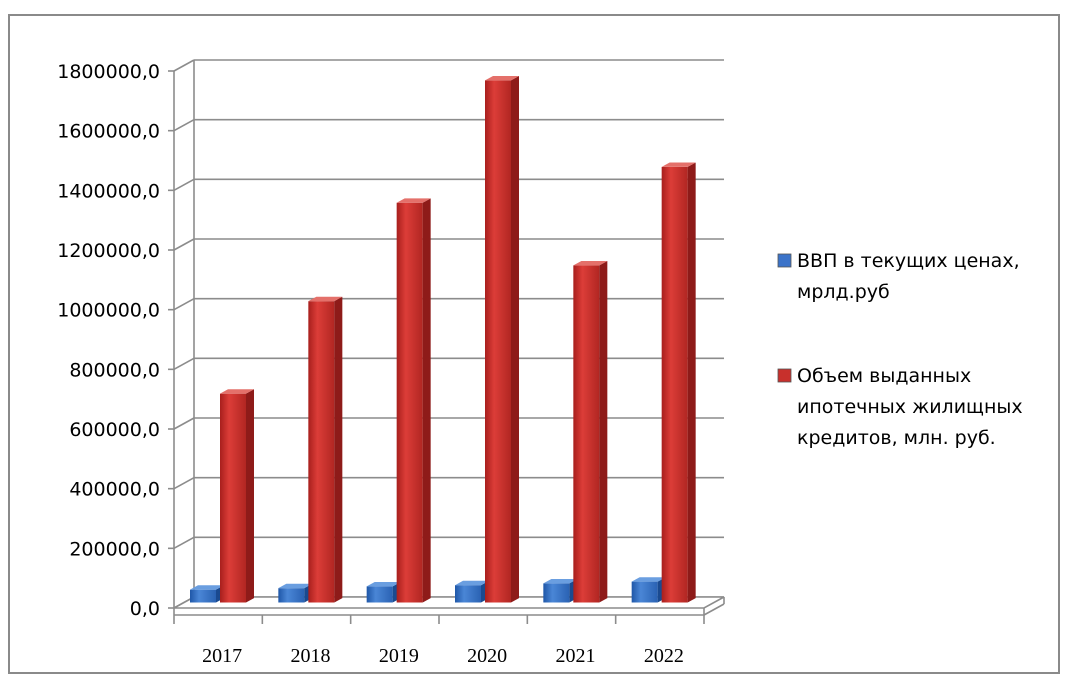 This screenshot has width=1072, height=677. I want to click on x-tick-label: 2018, so click(311, 656).